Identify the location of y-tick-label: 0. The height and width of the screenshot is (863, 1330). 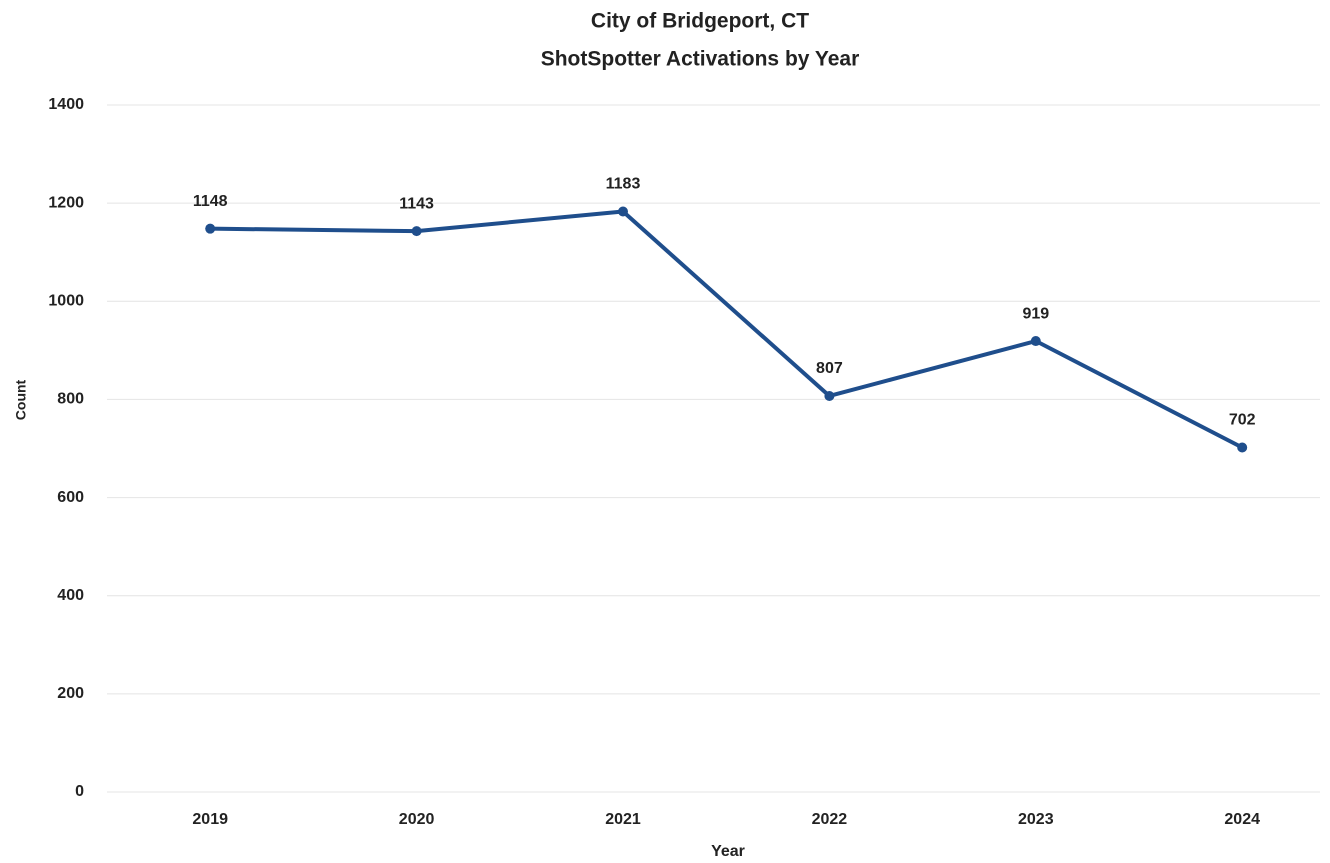
(79, 791).